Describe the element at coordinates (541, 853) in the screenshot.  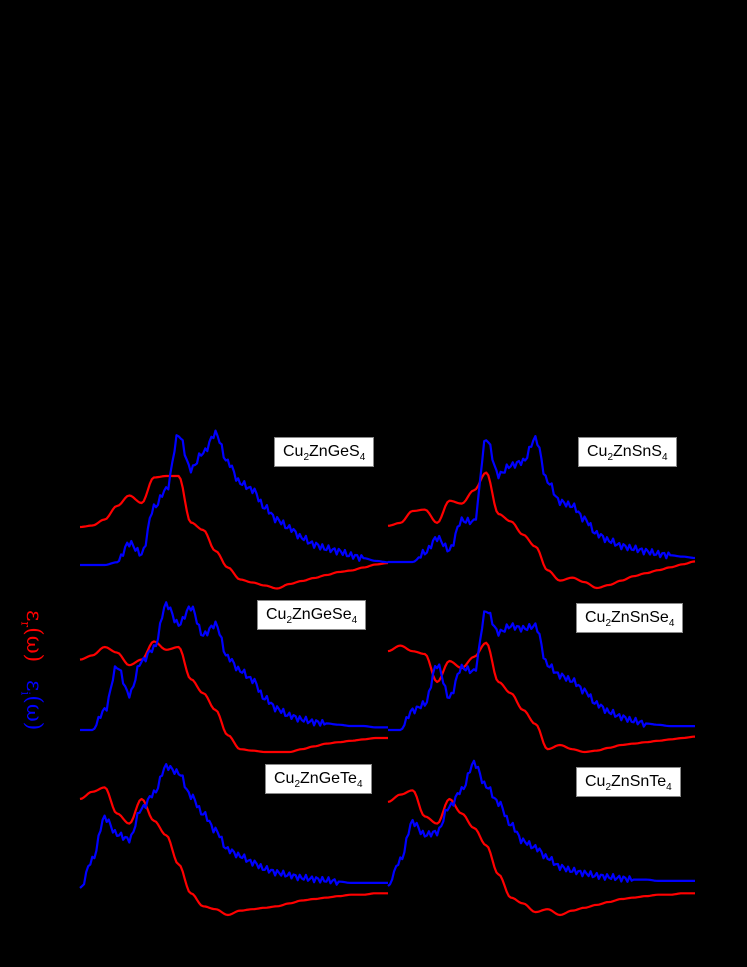
I see `real-part-curve-Cu2ZnSnTe4` at that location.